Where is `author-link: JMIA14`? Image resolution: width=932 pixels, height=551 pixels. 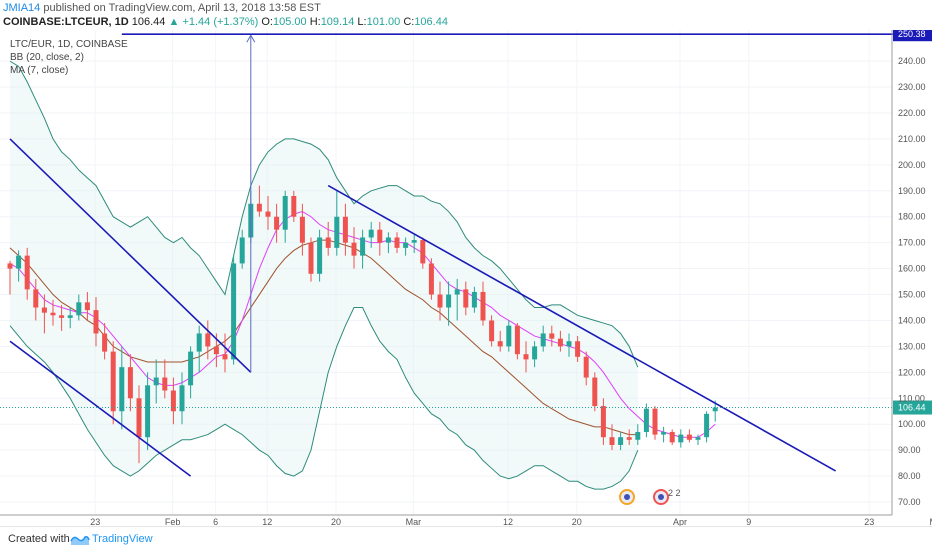
author-link: JMIA14 is located at coordinates (22, 8).